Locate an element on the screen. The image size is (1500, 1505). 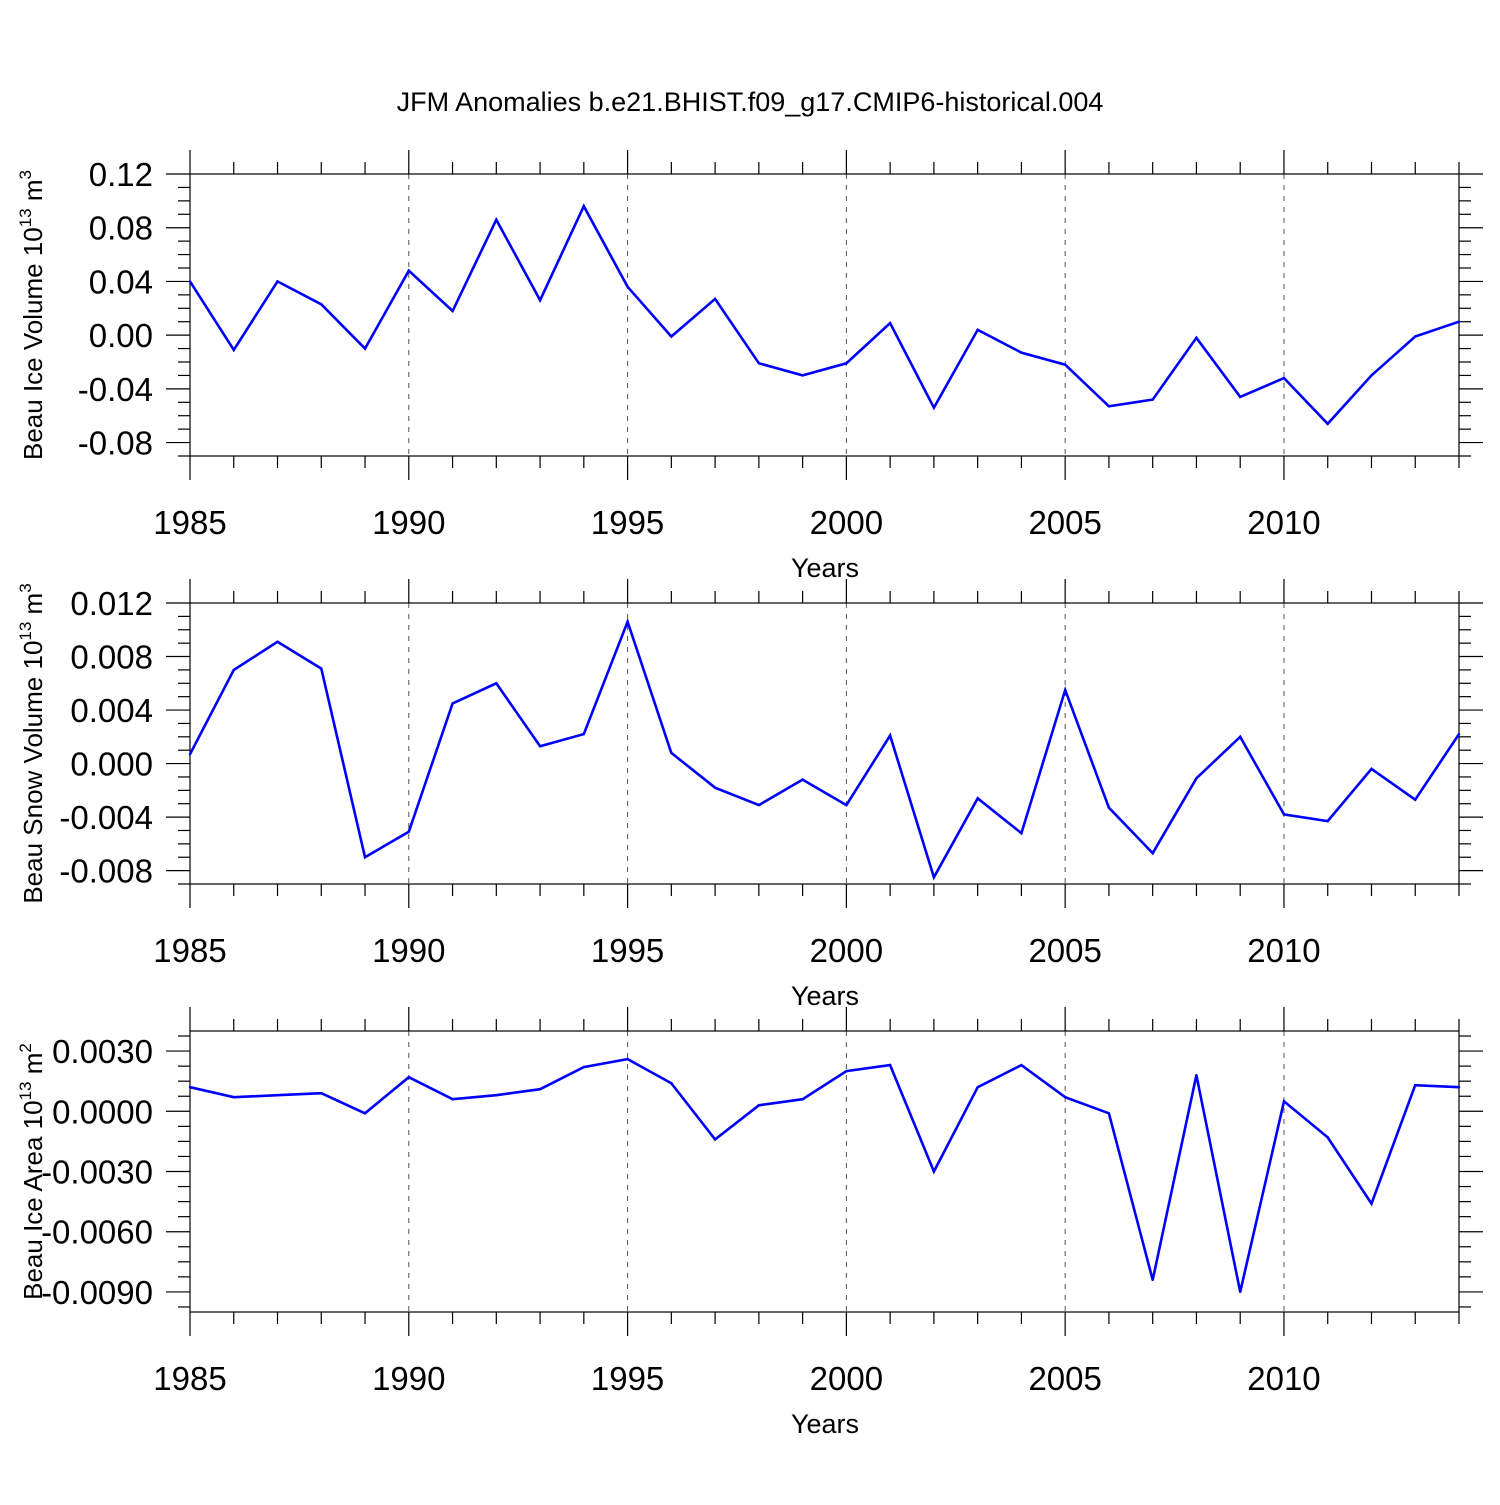
y-axis-label-unit-exponent: 2 is located at coordinates (25, 1047).